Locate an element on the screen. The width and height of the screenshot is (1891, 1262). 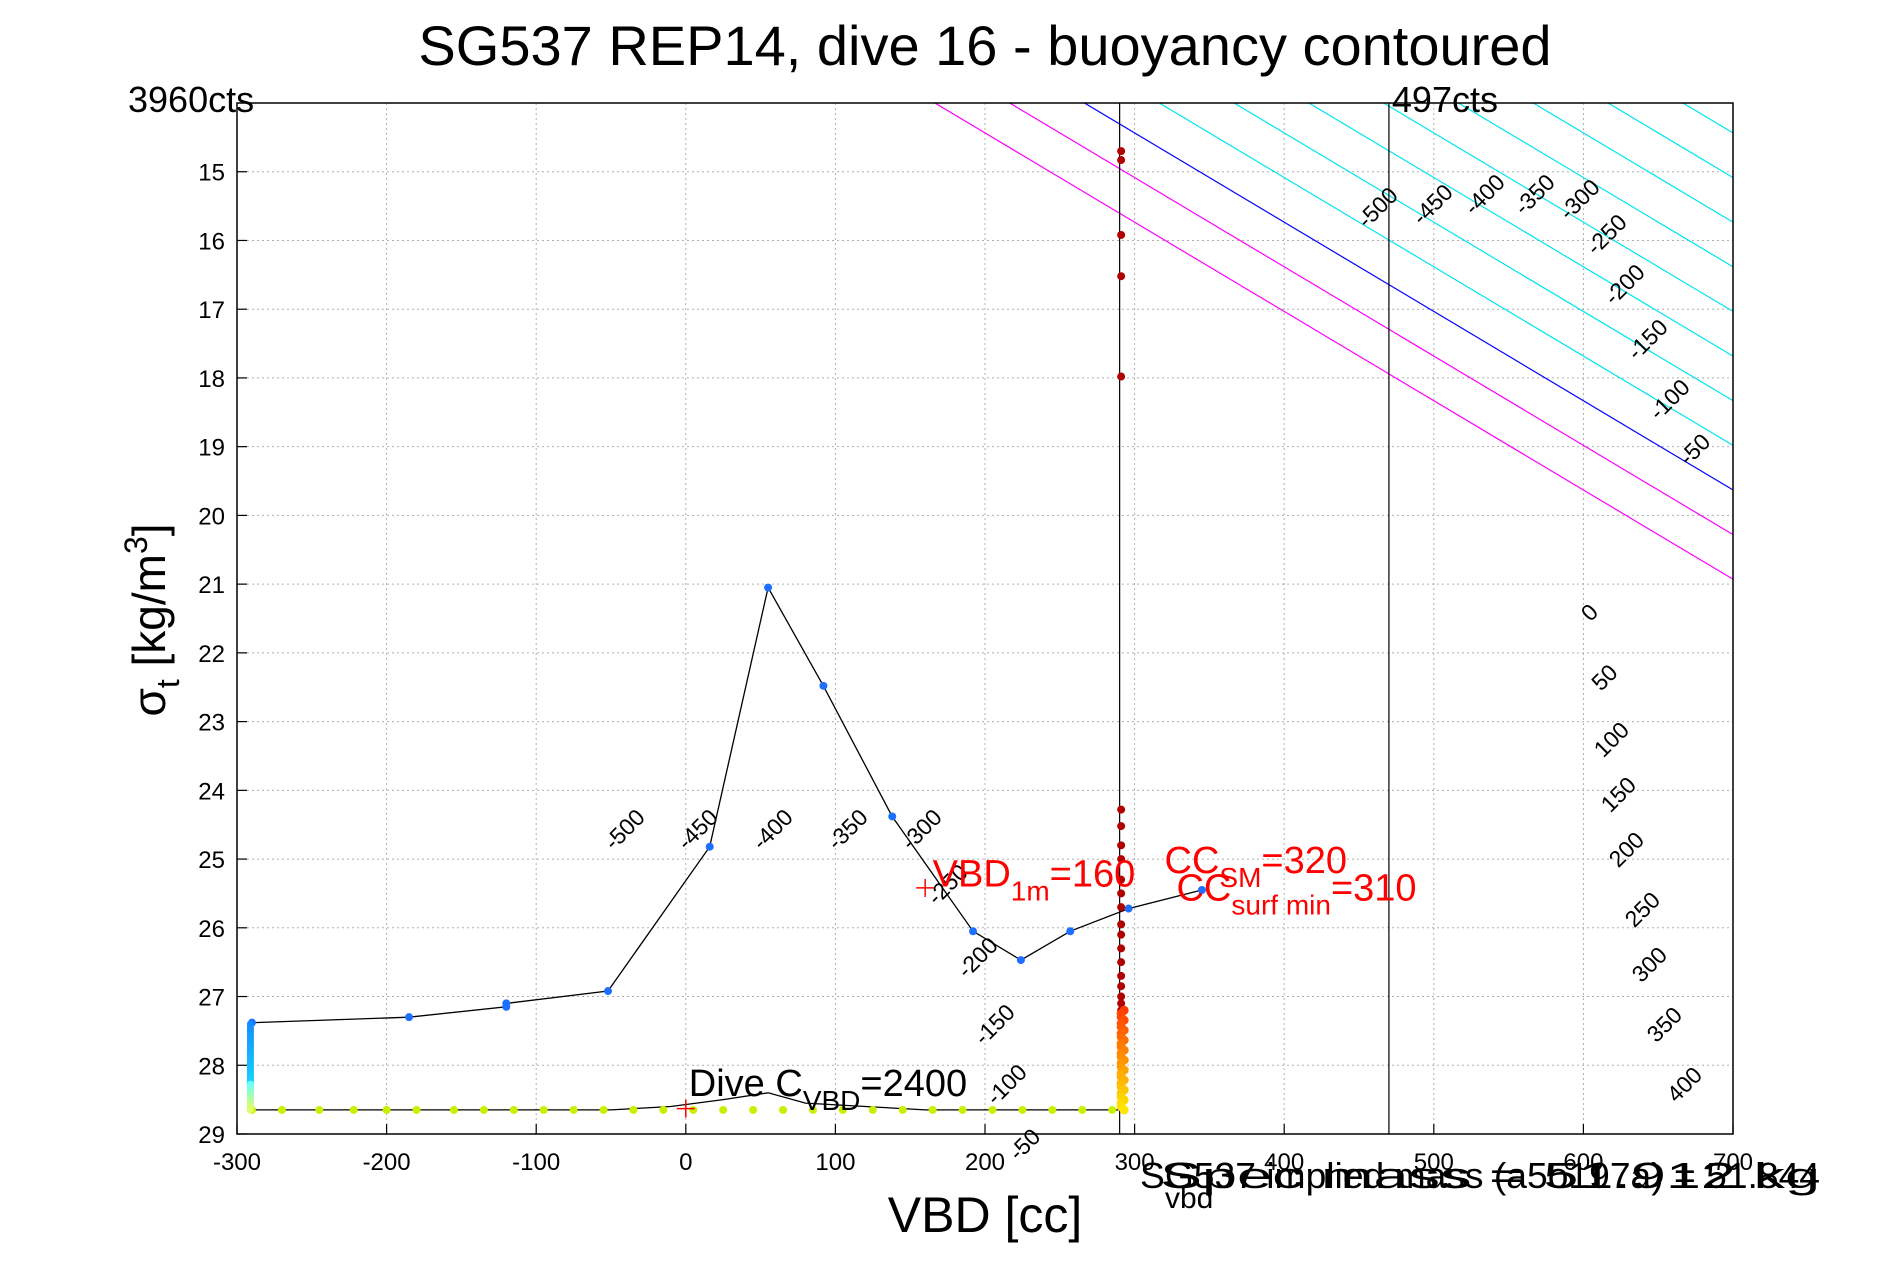
y-tick-label: 15 is located at coordinates (211, 173).